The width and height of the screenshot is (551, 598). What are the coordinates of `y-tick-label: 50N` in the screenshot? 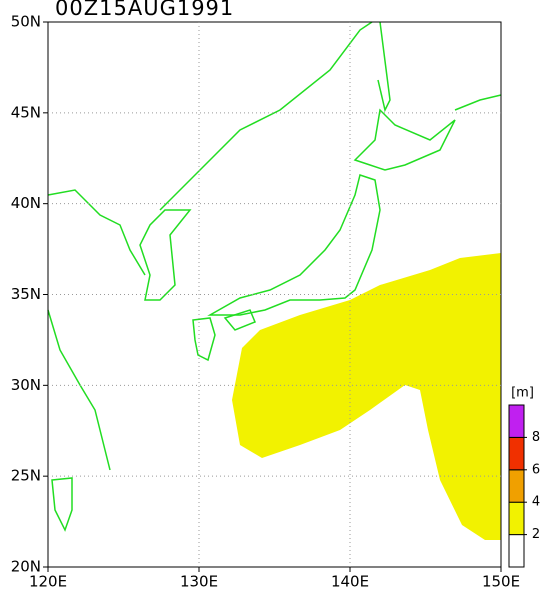 It's located at (26, 22).